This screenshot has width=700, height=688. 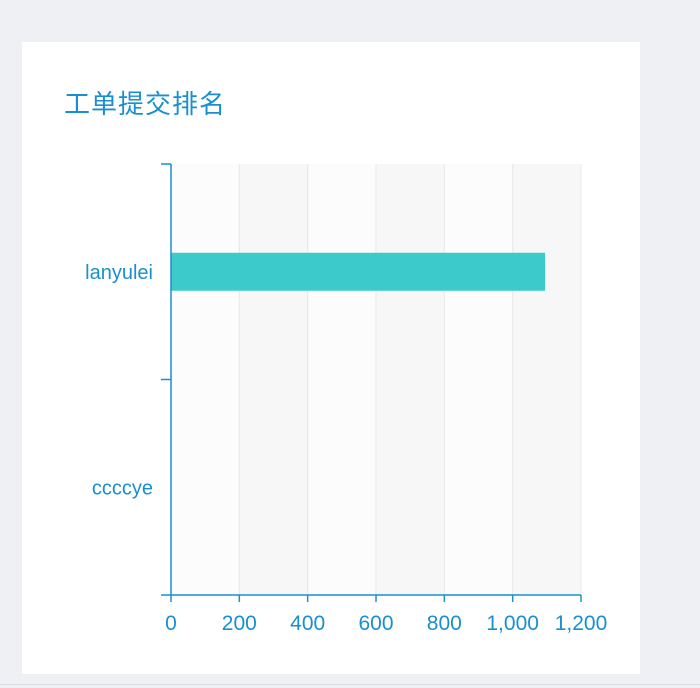 I want to click on x-tick-label: 200, so click(x=239, y=623).